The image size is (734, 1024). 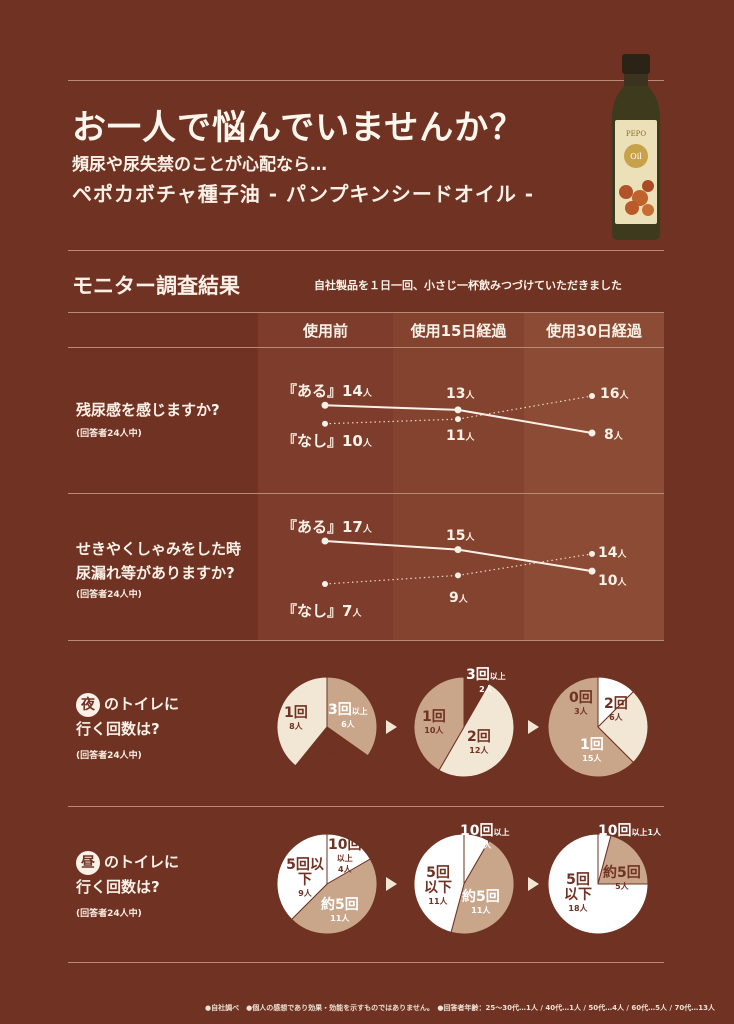 What do you see at coordinates (458, 598) in the screenshot?
I see `q2-nashi-15-label: 9人` at bounding box center [458, 598].